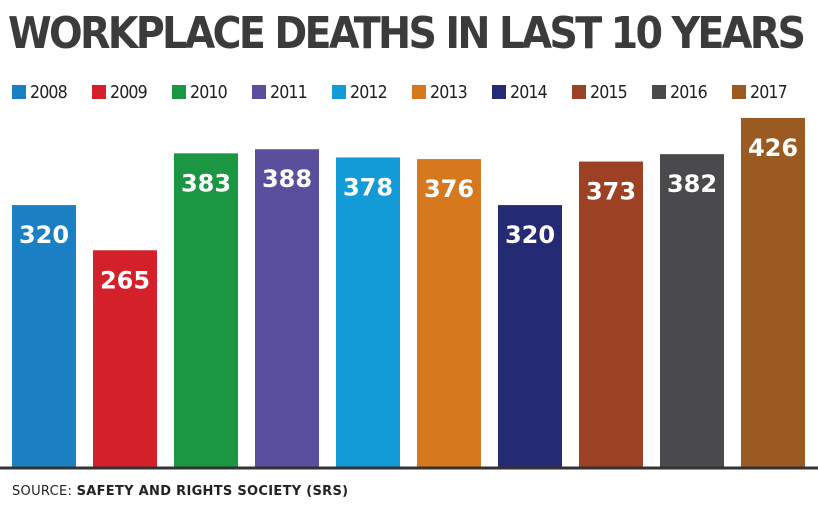 The height and width of the screenshot is (508, 818). What do you see at coordinates (692, 311) in the screenshot?
I see `bar-2016` at bounding box center [692, 311].